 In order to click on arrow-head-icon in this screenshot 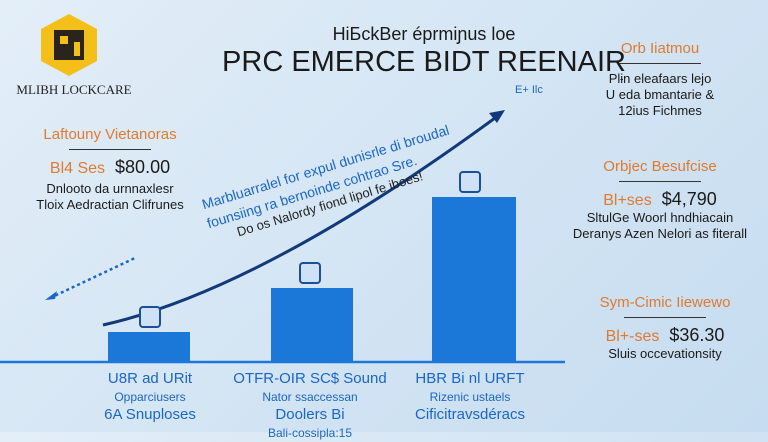, I will do `click(497, 116)`.